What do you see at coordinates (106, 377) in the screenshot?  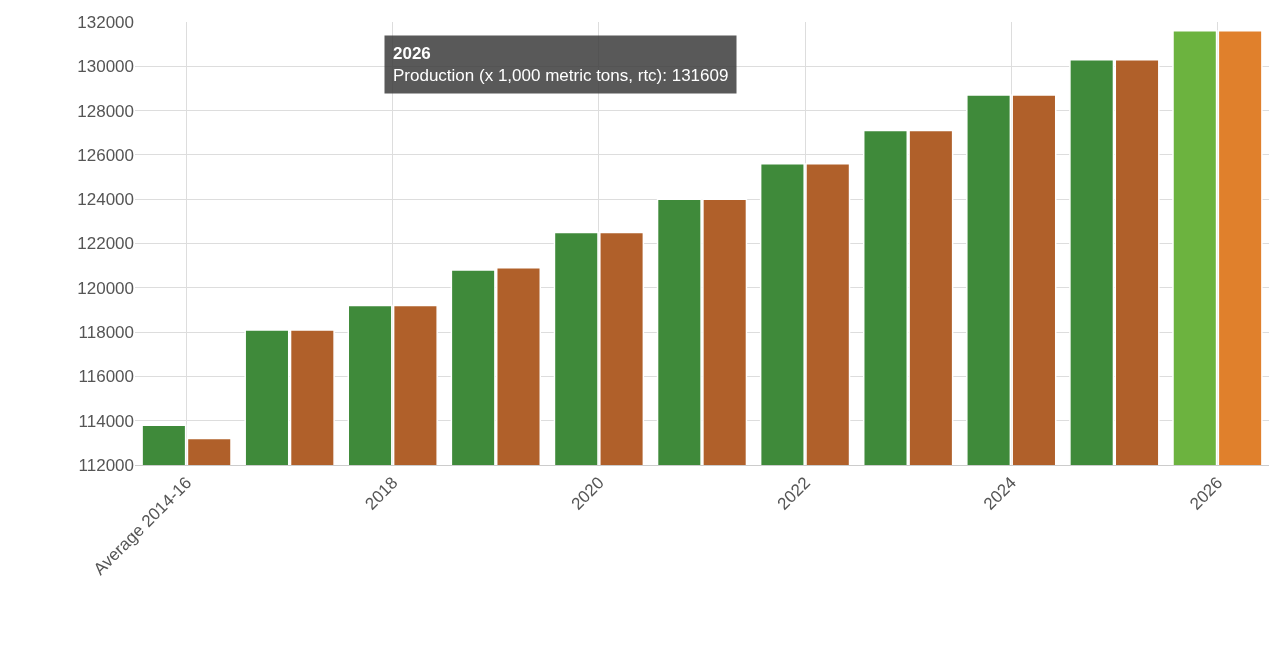 I see `y-tick-label: 116000` at bounding box center [106, 377].